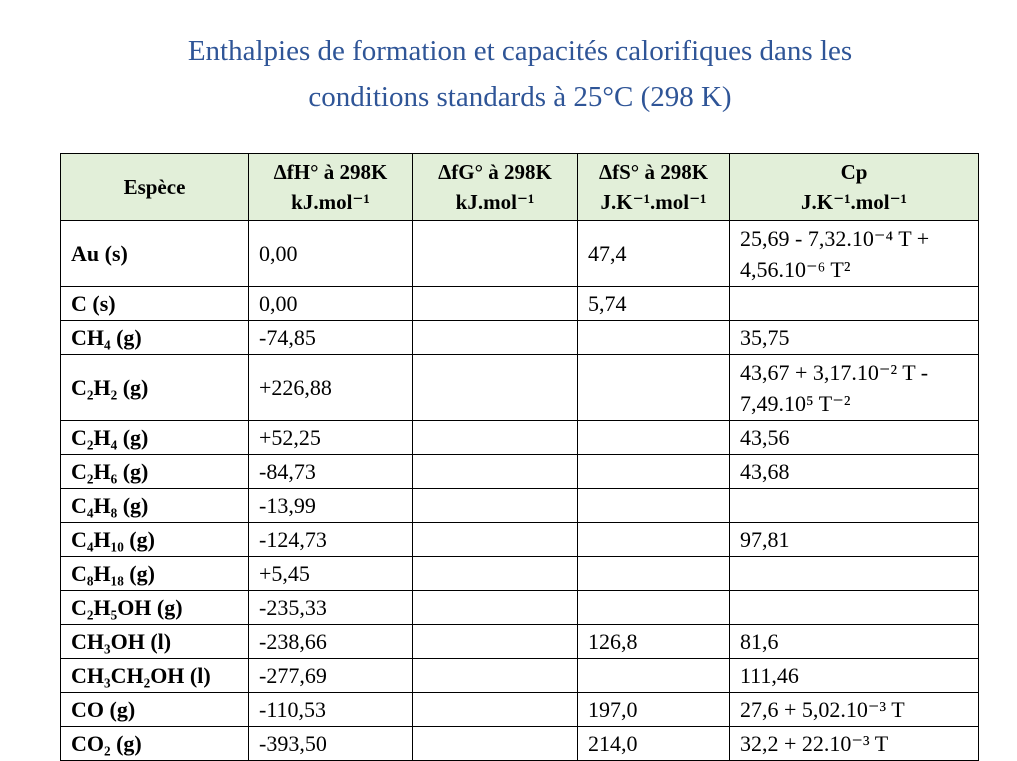  I want to click on table-row: CH₃CH₂OH (l) -277,69 111,46, so click(519, 675).